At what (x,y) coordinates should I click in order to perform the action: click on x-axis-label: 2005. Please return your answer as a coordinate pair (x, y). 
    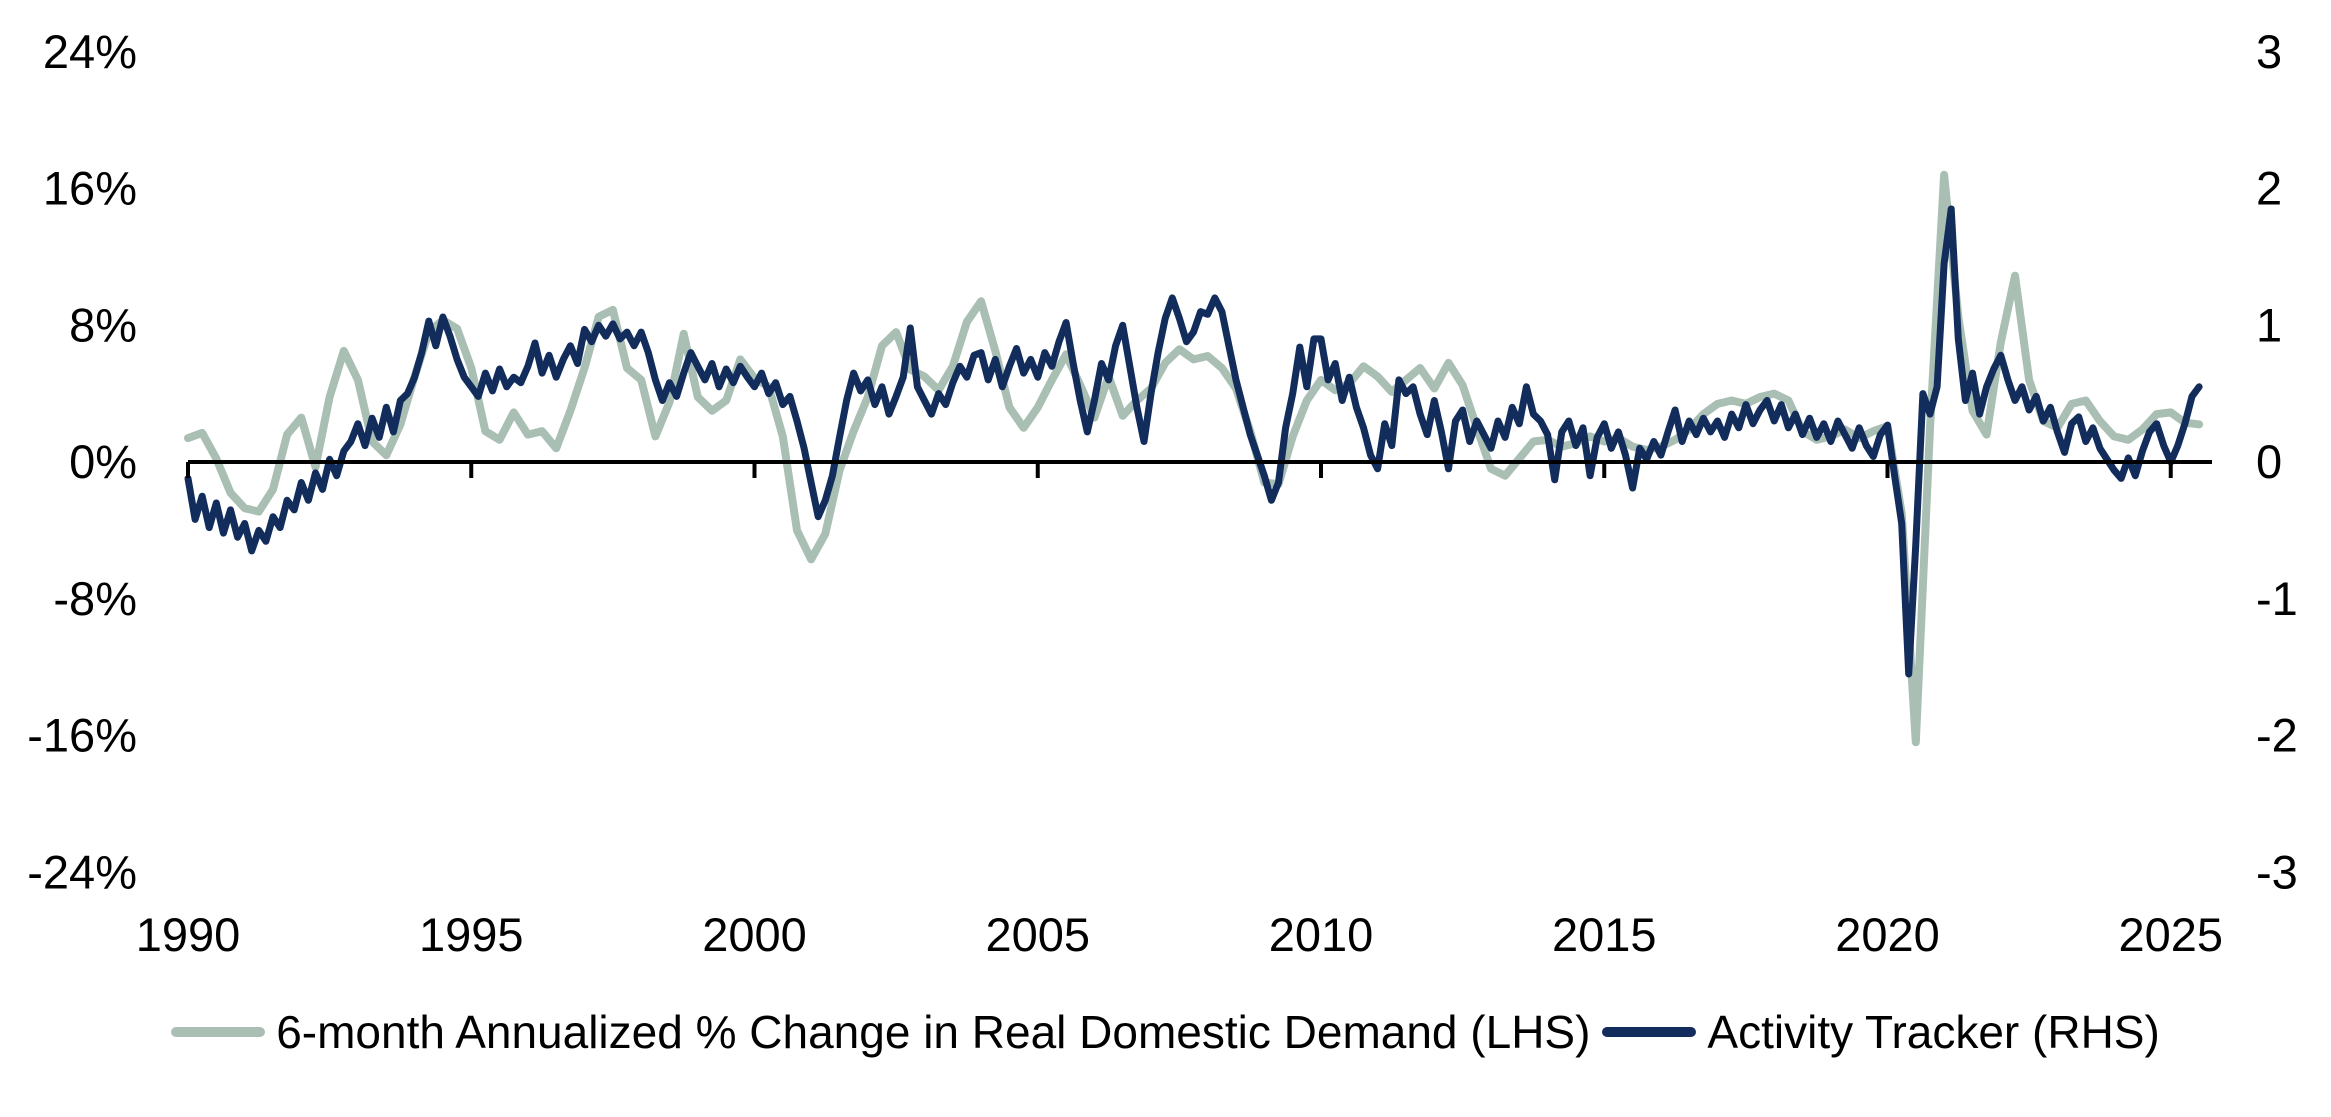
    Looking at the image, I should click on (1037, 934).